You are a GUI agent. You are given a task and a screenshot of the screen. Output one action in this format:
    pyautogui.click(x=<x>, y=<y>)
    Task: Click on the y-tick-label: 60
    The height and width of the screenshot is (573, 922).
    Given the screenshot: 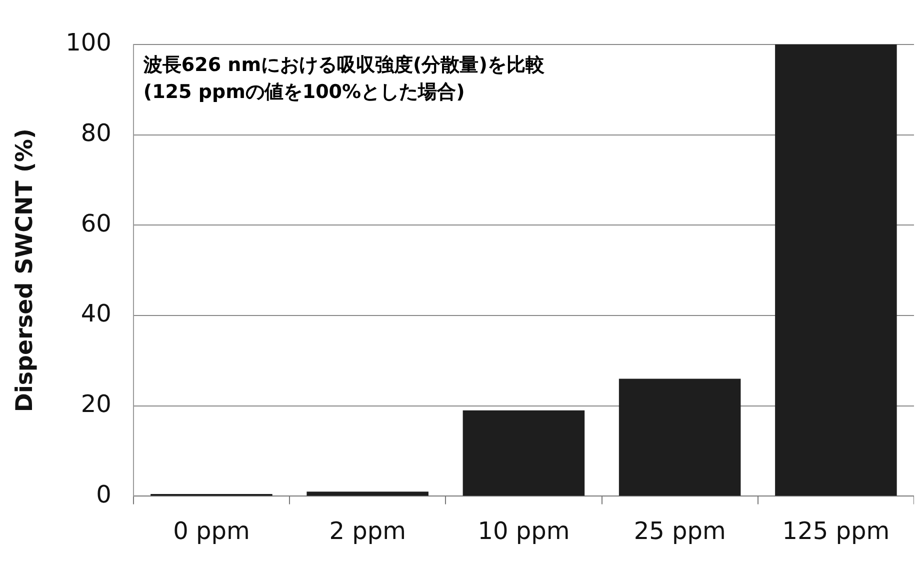 What is the action you would take?
    pyautogui.click(x=96, y=223)
    